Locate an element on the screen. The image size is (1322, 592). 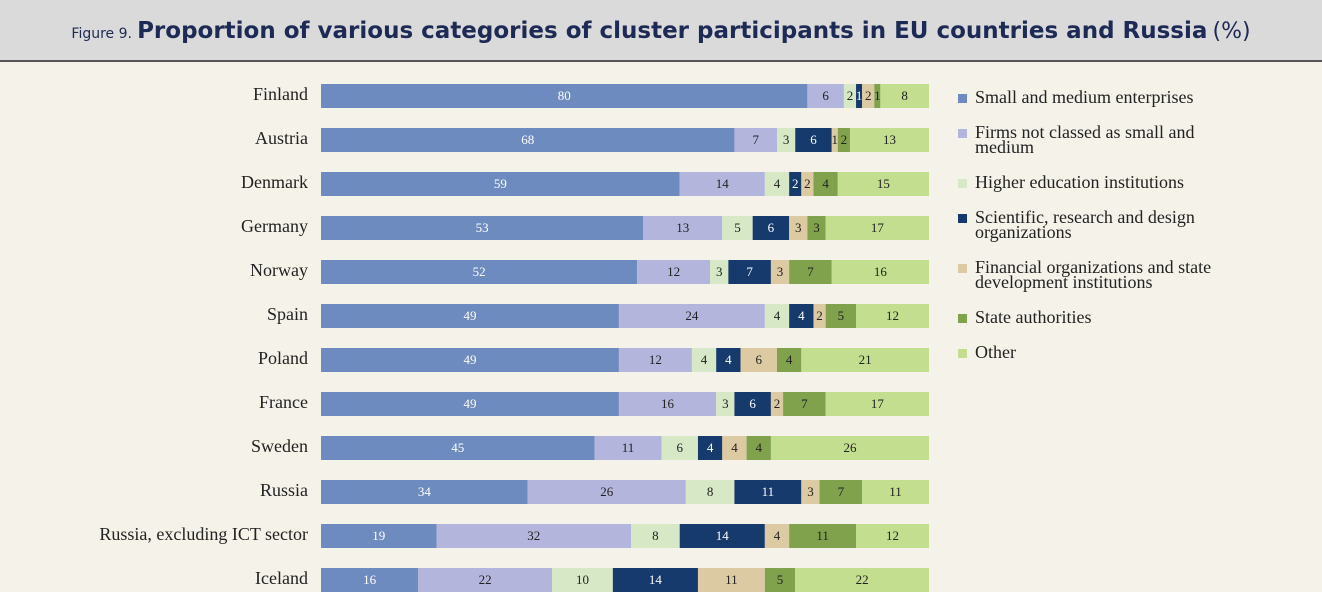
value-label: 80 is located at coordinates (564, 95).